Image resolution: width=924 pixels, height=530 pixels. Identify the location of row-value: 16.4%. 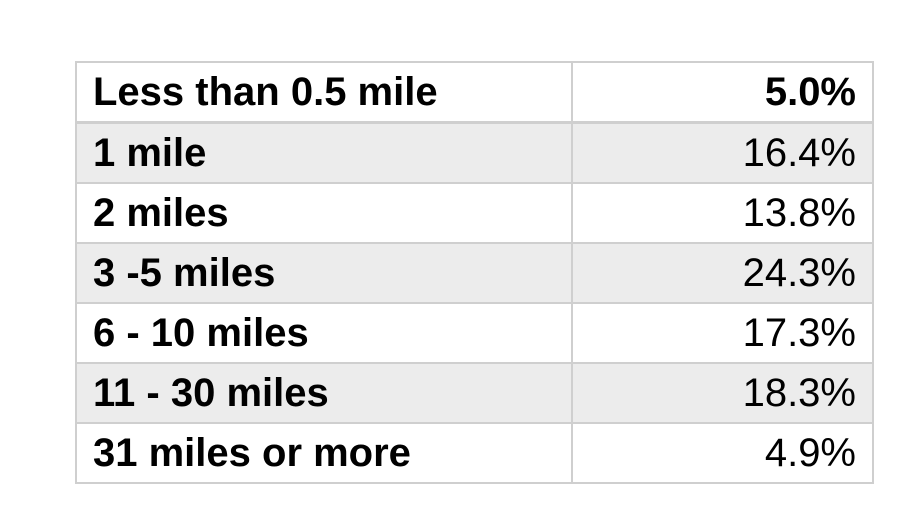
(722, 152).